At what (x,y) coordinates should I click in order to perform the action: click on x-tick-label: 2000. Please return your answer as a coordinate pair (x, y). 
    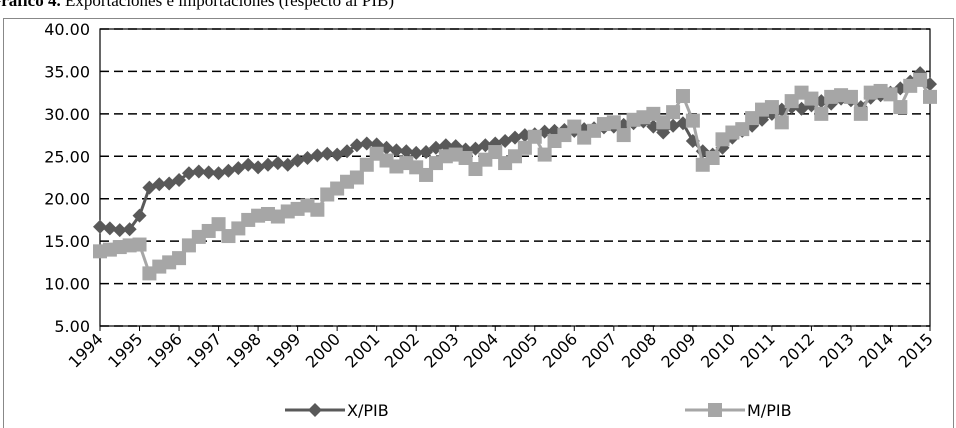
    Looking at the image, I should click on (323, 350).